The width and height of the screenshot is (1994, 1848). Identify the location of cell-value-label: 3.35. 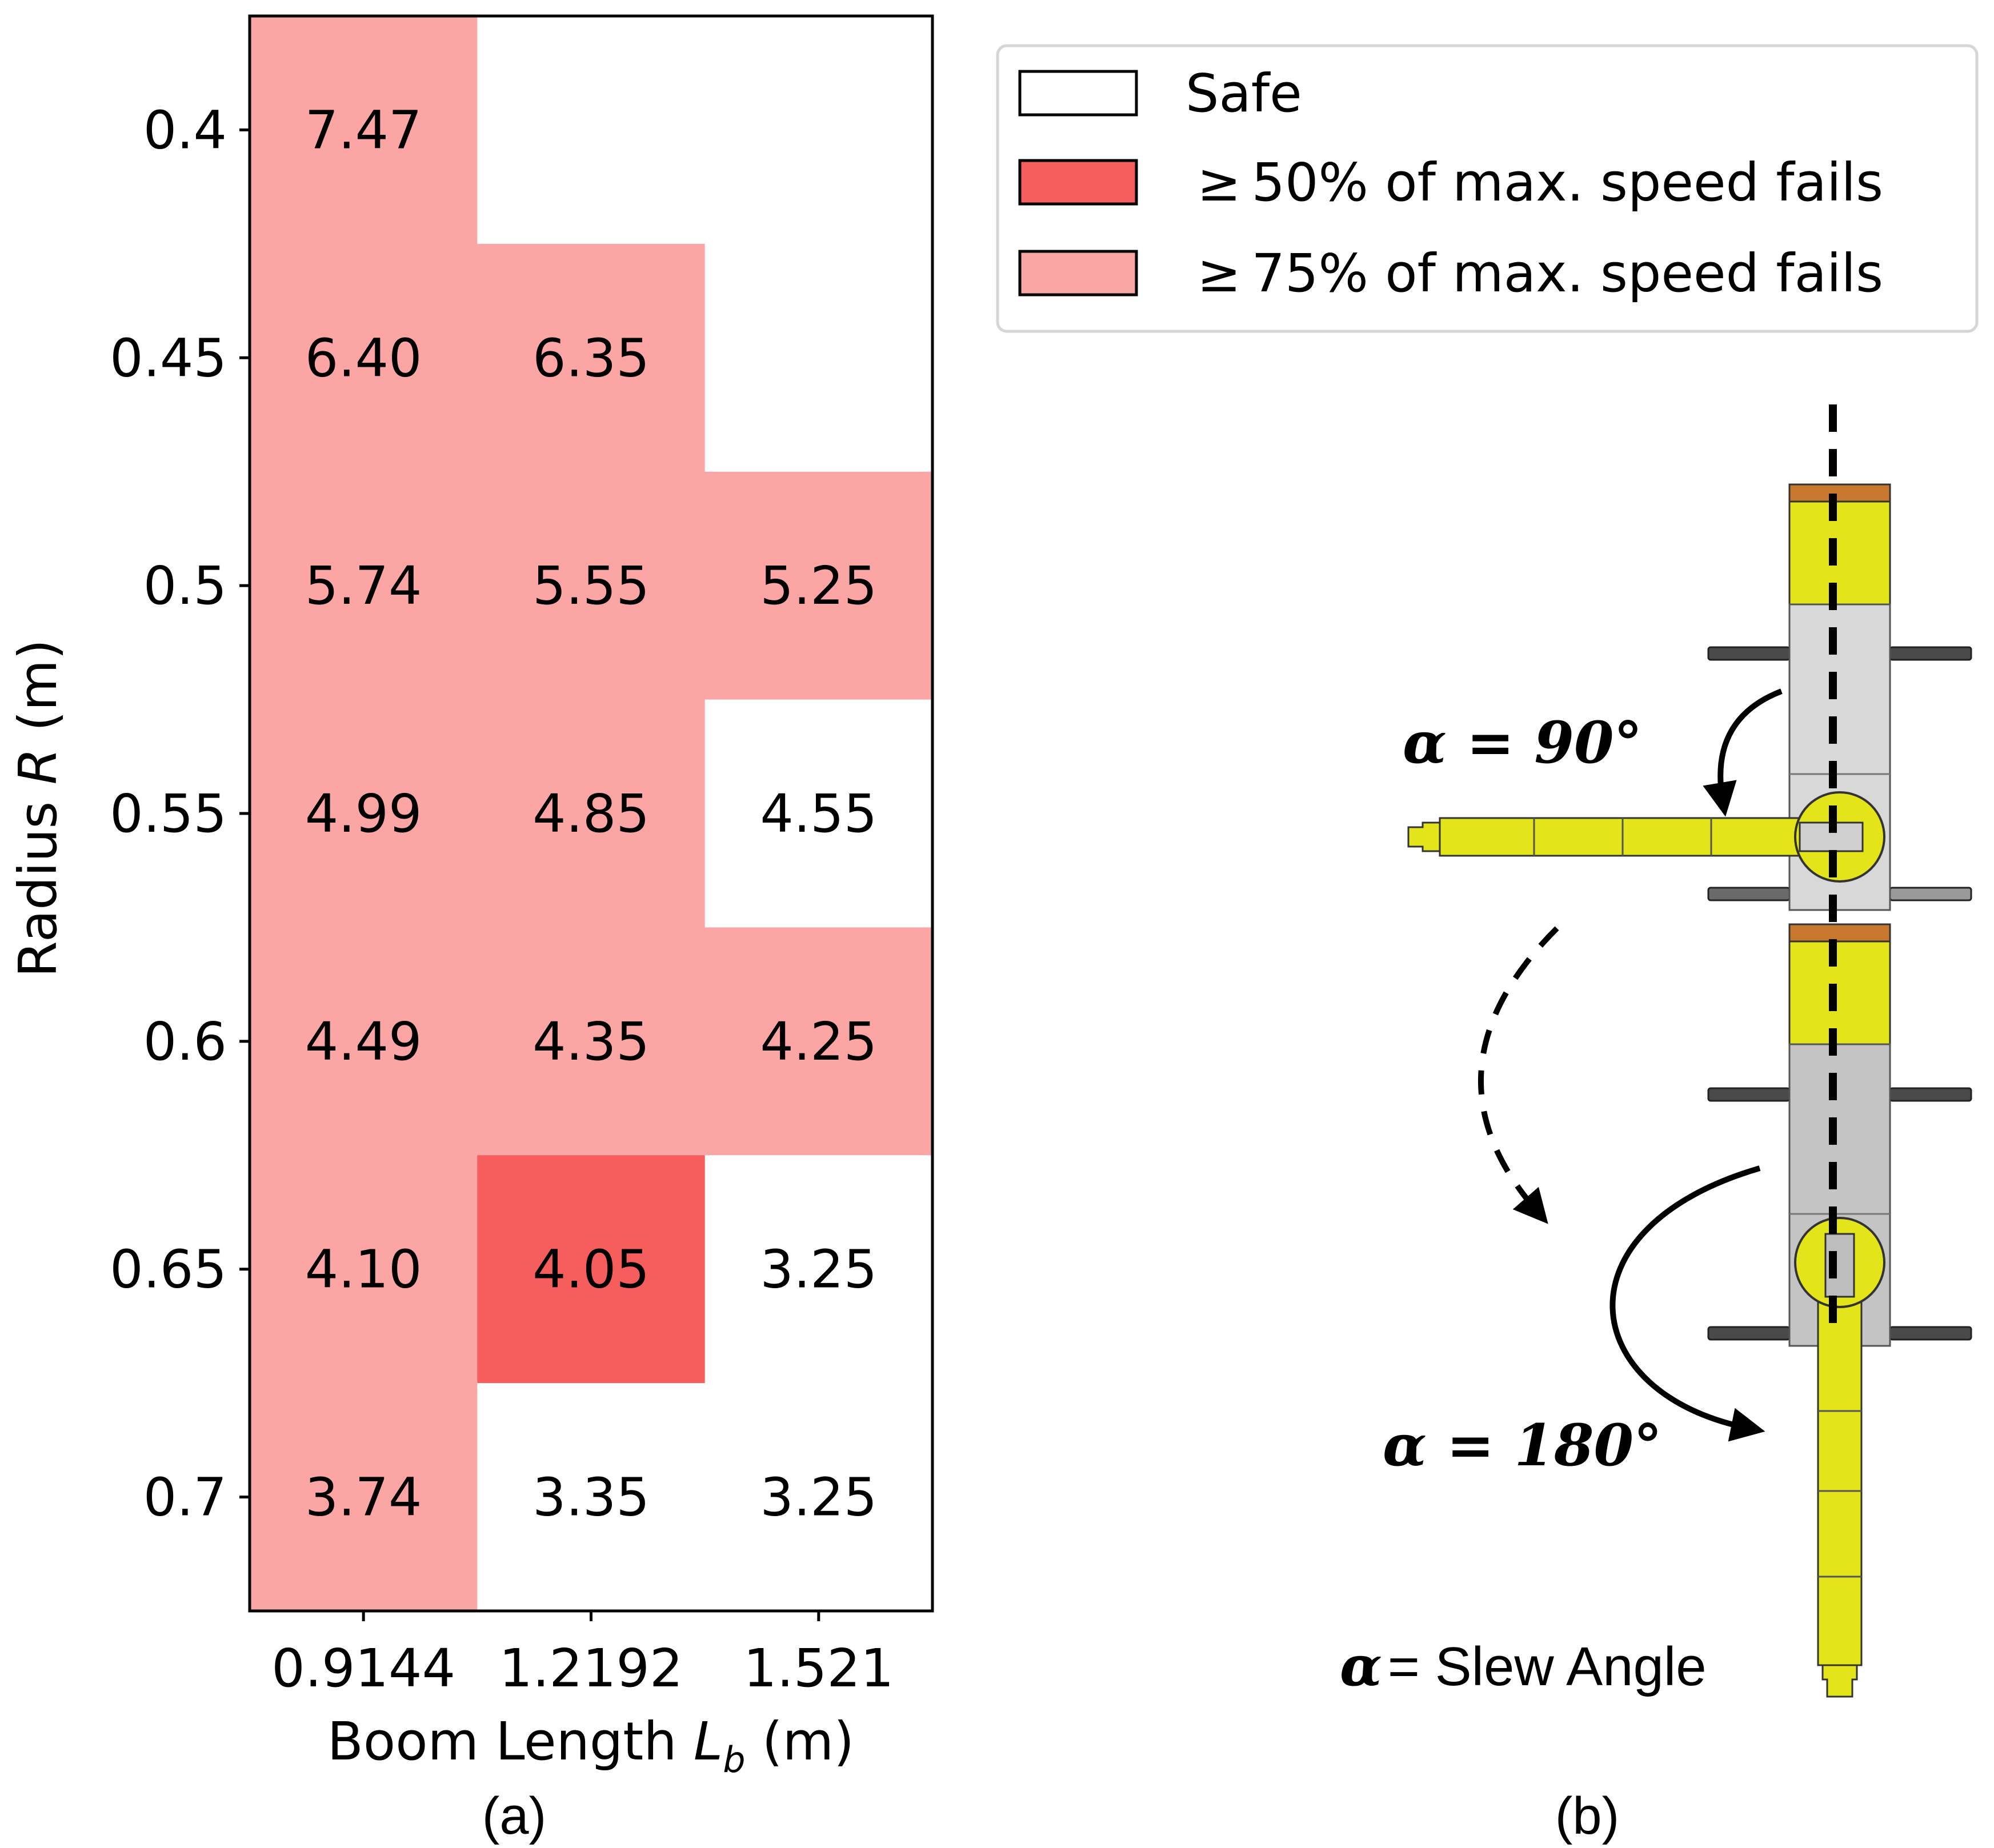
(591, 1498).